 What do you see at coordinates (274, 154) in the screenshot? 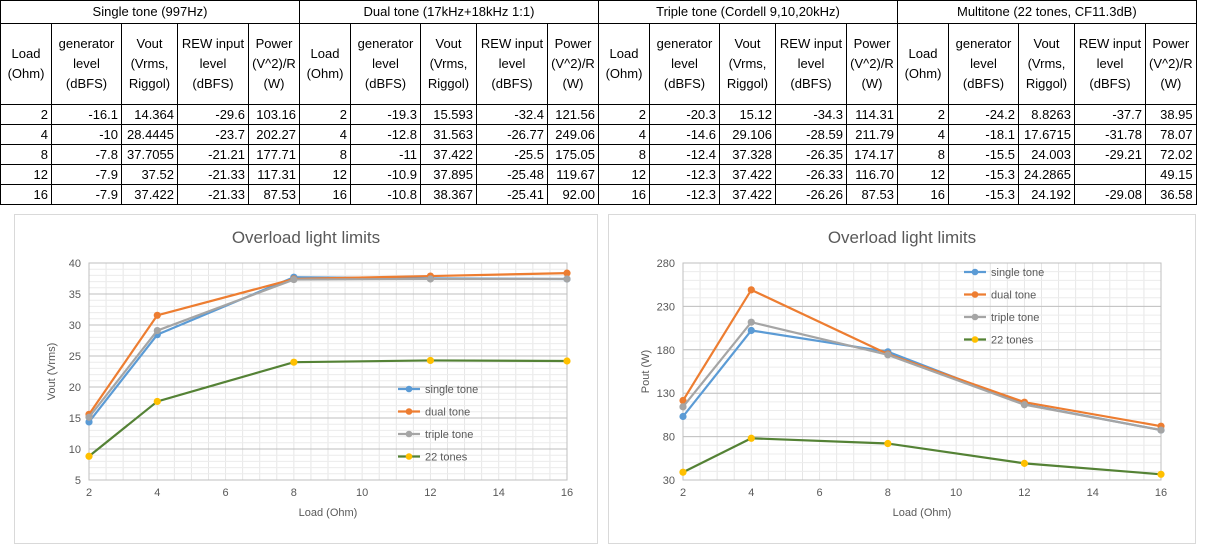
I see `table-cell: 177.71` at bounding box center [274, 154].